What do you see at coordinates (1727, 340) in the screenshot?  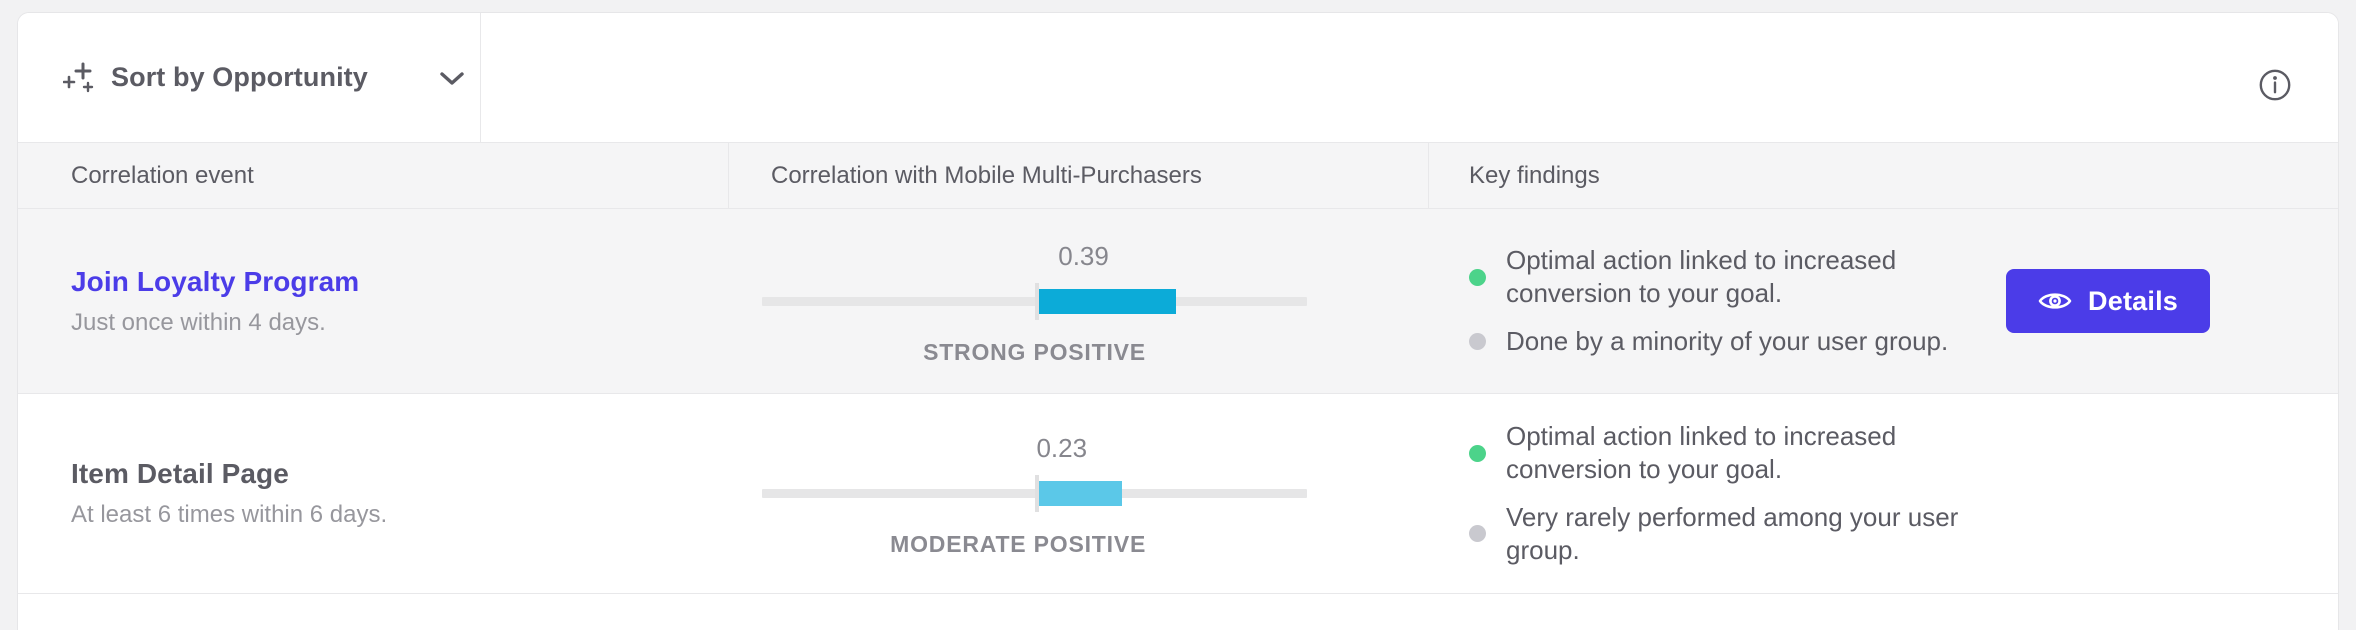 I see `key-finding-text: Done by a minority of your user group.` at bounding box center [1727, 340].